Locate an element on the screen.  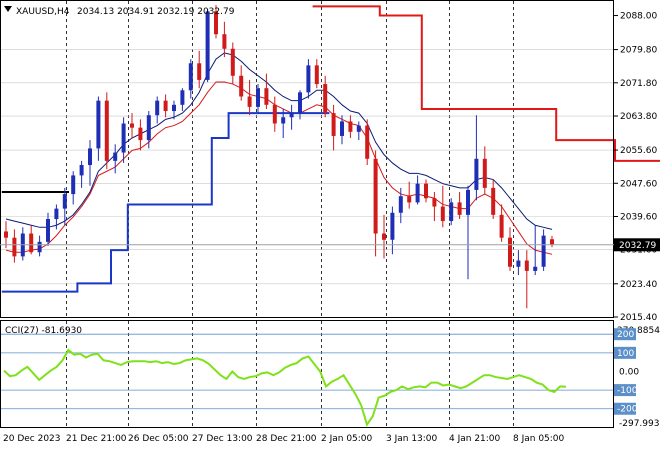
cci-axis: 200 100 0.00 -100 -200 is located at coordinates (626, 371).